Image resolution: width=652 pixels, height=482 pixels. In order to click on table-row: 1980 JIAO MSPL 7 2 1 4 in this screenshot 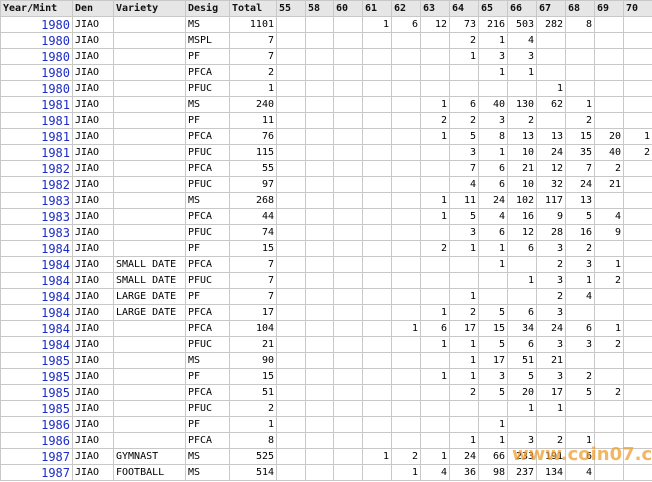, I will do `click(326, 40)`.